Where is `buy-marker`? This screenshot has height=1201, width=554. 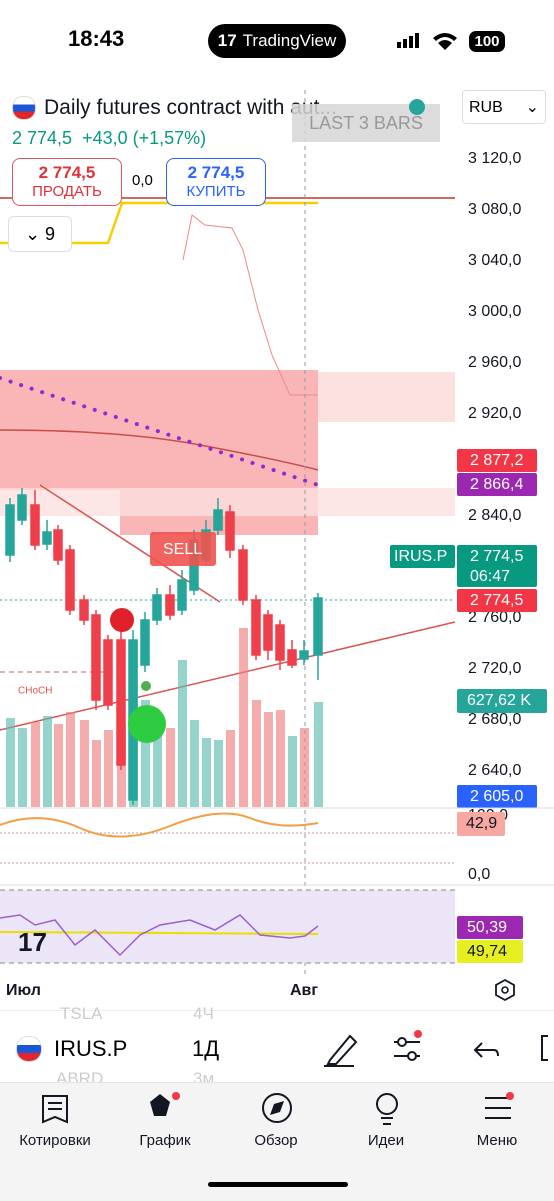
buy-marker is located at coordinates (147, 724).